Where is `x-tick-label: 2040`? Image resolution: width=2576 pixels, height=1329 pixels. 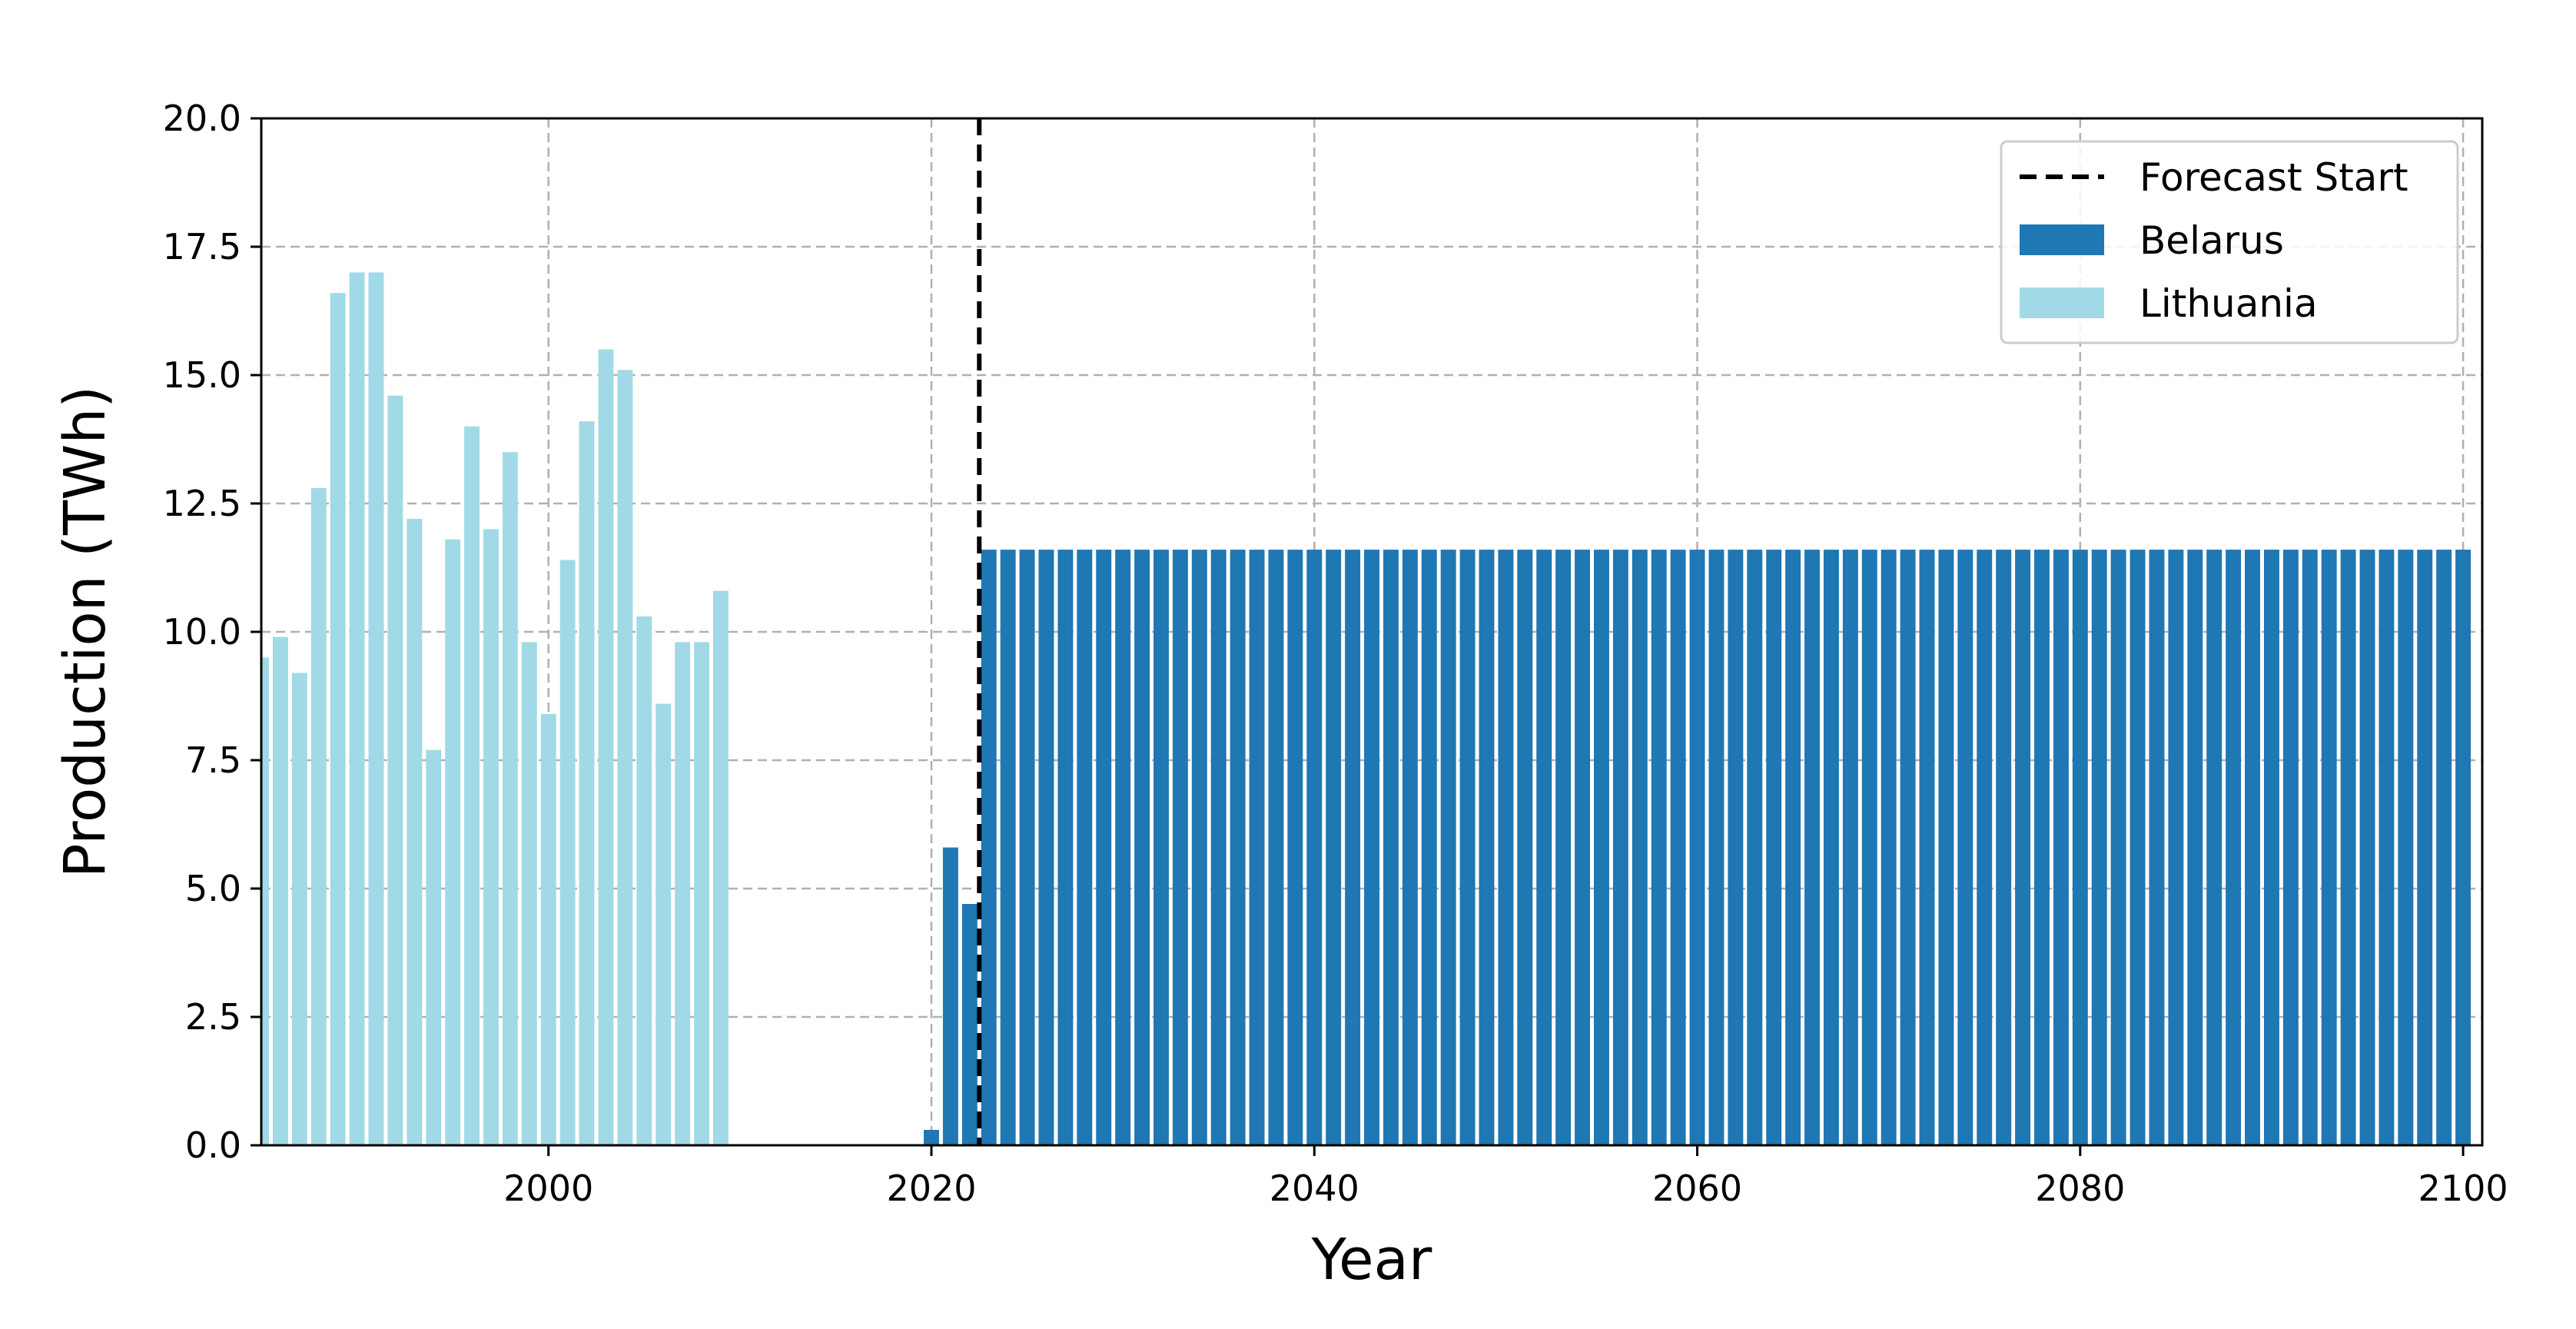 x-tick-label: 2040 is located at coordinates (1314, 1188).